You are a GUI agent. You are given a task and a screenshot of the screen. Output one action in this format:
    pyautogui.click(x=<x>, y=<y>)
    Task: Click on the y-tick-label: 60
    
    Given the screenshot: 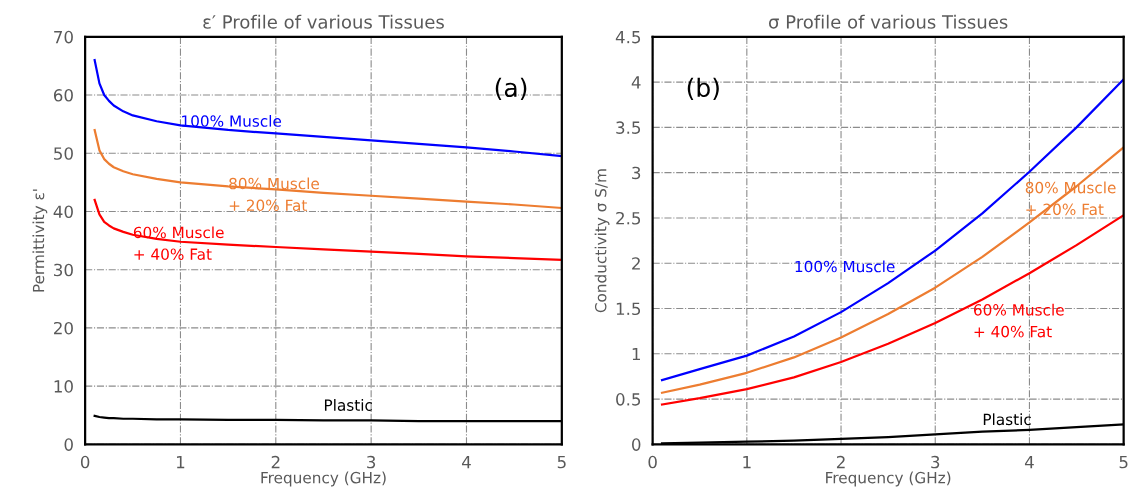 What is the action you would take?
    pyautogui.click(x=63, y=95)
    